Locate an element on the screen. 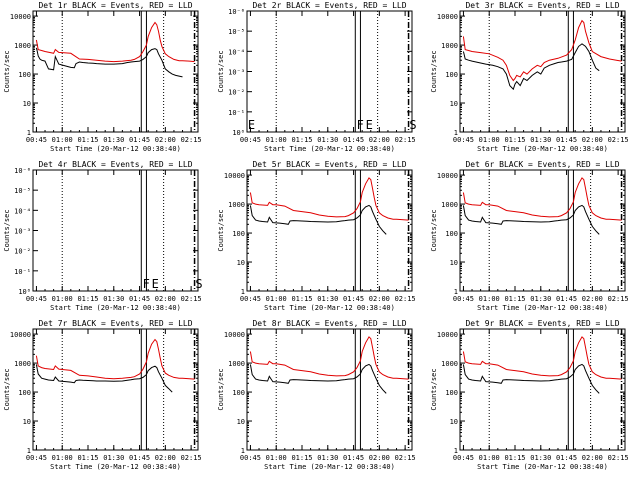  chart-title: Det 6r BLACK = Events, RED = LLD is located at coordinates (542, 164).